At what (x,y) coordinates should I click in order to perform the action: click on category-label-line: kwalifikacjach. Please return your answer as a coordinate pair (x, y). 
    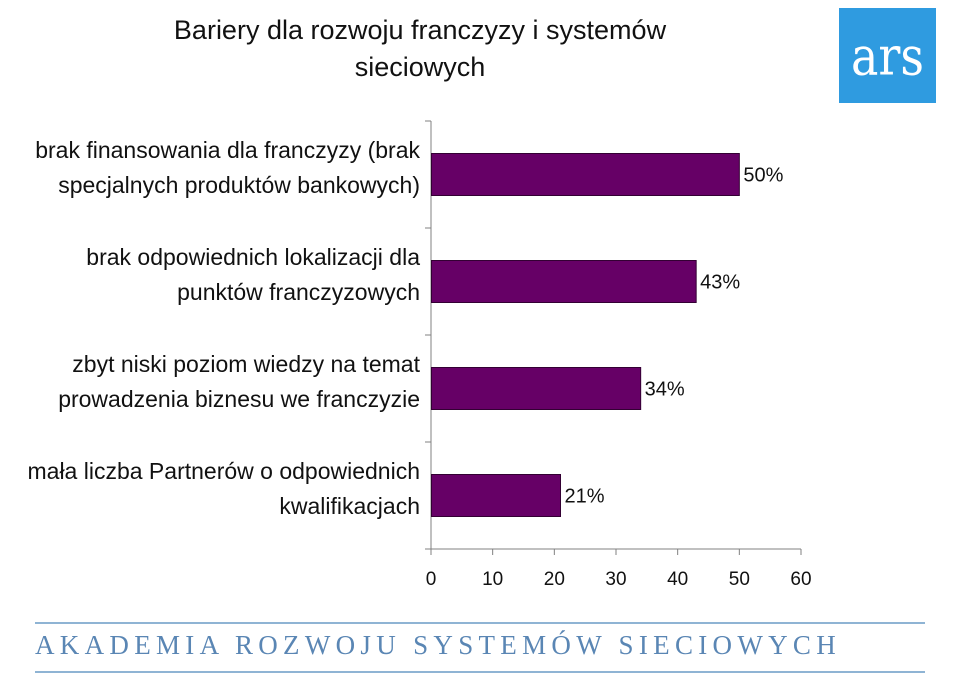
    Looking at the image, I should click on (349, 505).